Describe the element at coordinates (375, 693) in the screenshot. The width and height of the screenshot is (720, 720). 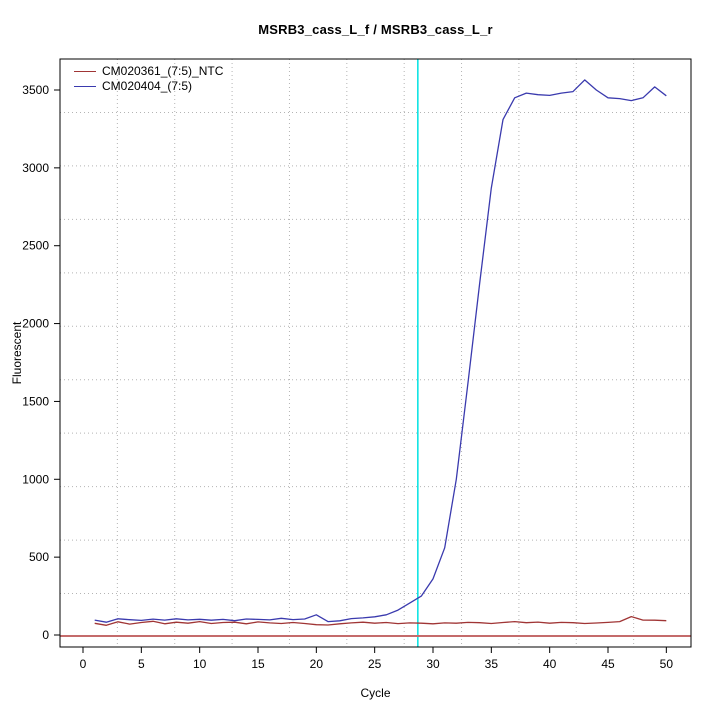
I see `x-axis-title: Cycle` at that location.